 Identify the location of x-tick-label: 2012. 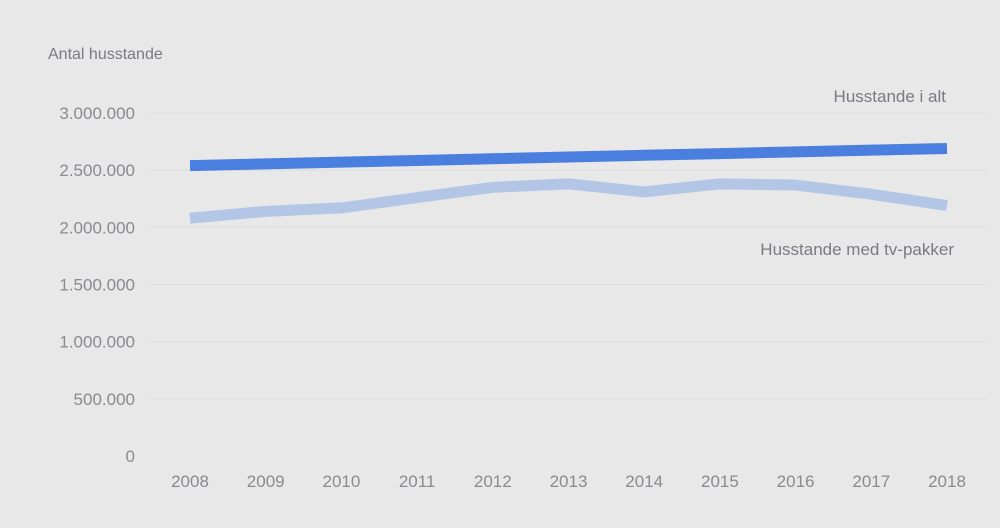
(493, 481).